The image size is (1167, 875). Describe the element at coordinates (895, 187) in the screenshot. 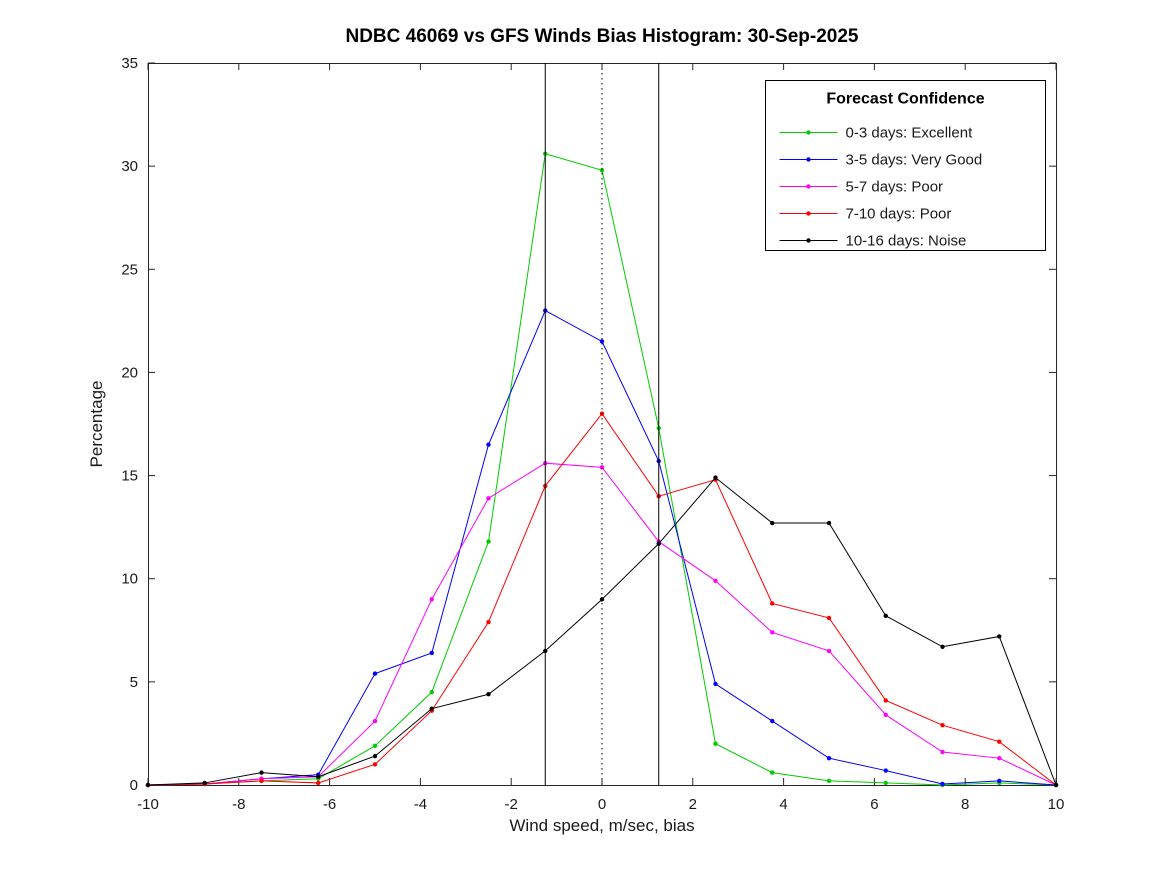

I see `legend-entry-label: 5-7 days: Poor` at that location.